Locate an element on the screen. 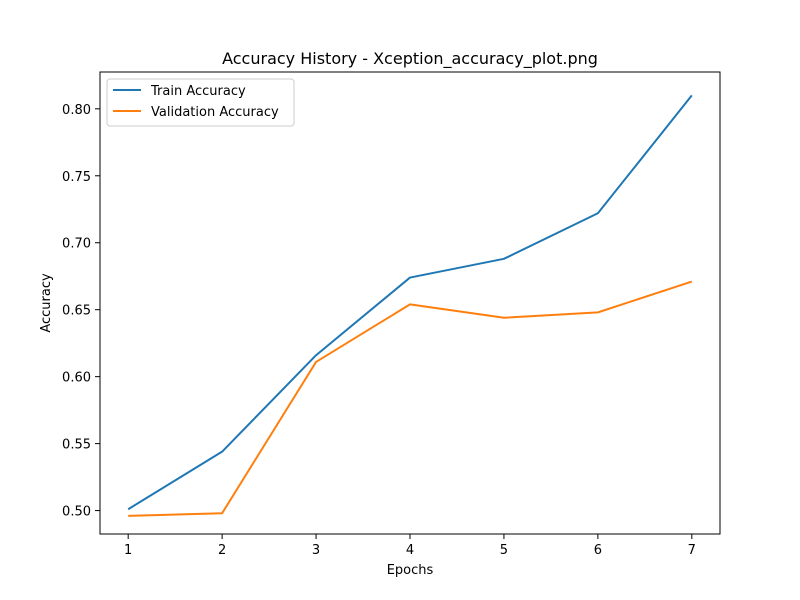 Image resolution: width=800 pixels, height=600 pixels. x-tick-label: 6 is located at coordinates (598, 550).